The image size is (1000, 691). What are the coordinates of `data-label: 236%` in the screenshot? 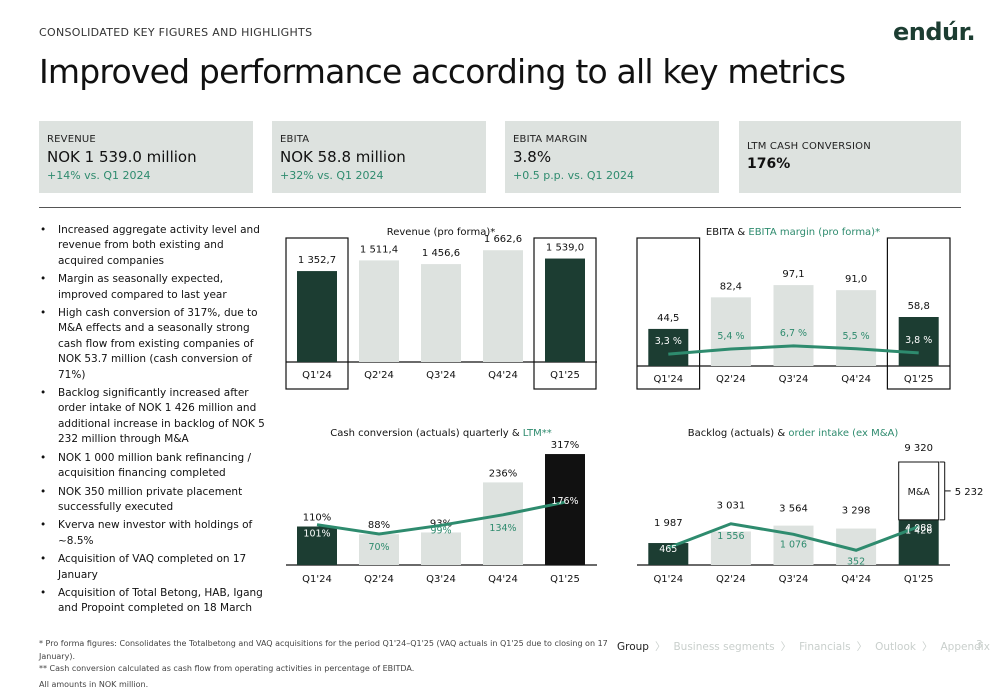 It's located at (503, 473).